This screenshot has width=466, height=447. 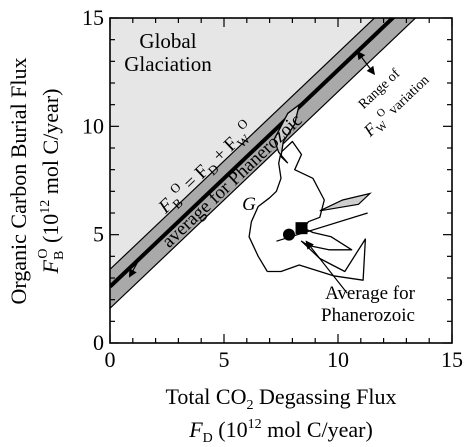 What do you see at coordinates (93, 180) in the screenshot?
I see `y-tick-labels: 0 5 10 15` at bounding box center [93, 180].